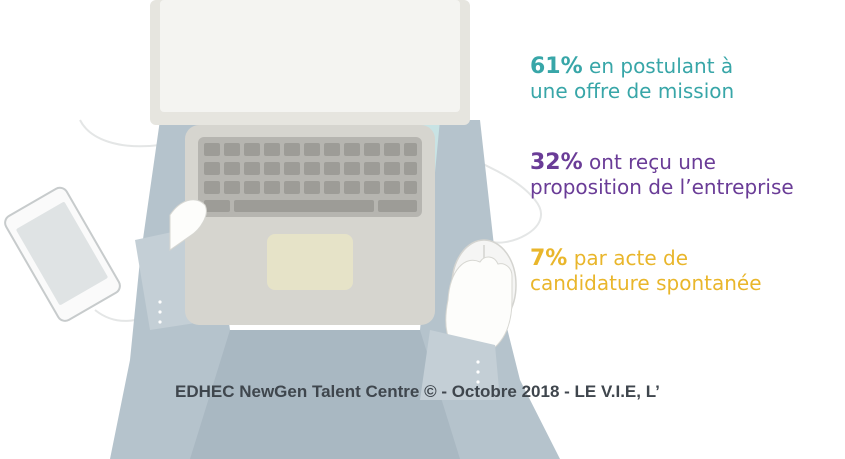 This screenshot has height=459, width=845. What do you see at coordinates (310, 177) in the screenshot?
I see `laptop-keyboard` at bounding box center [310, 177].